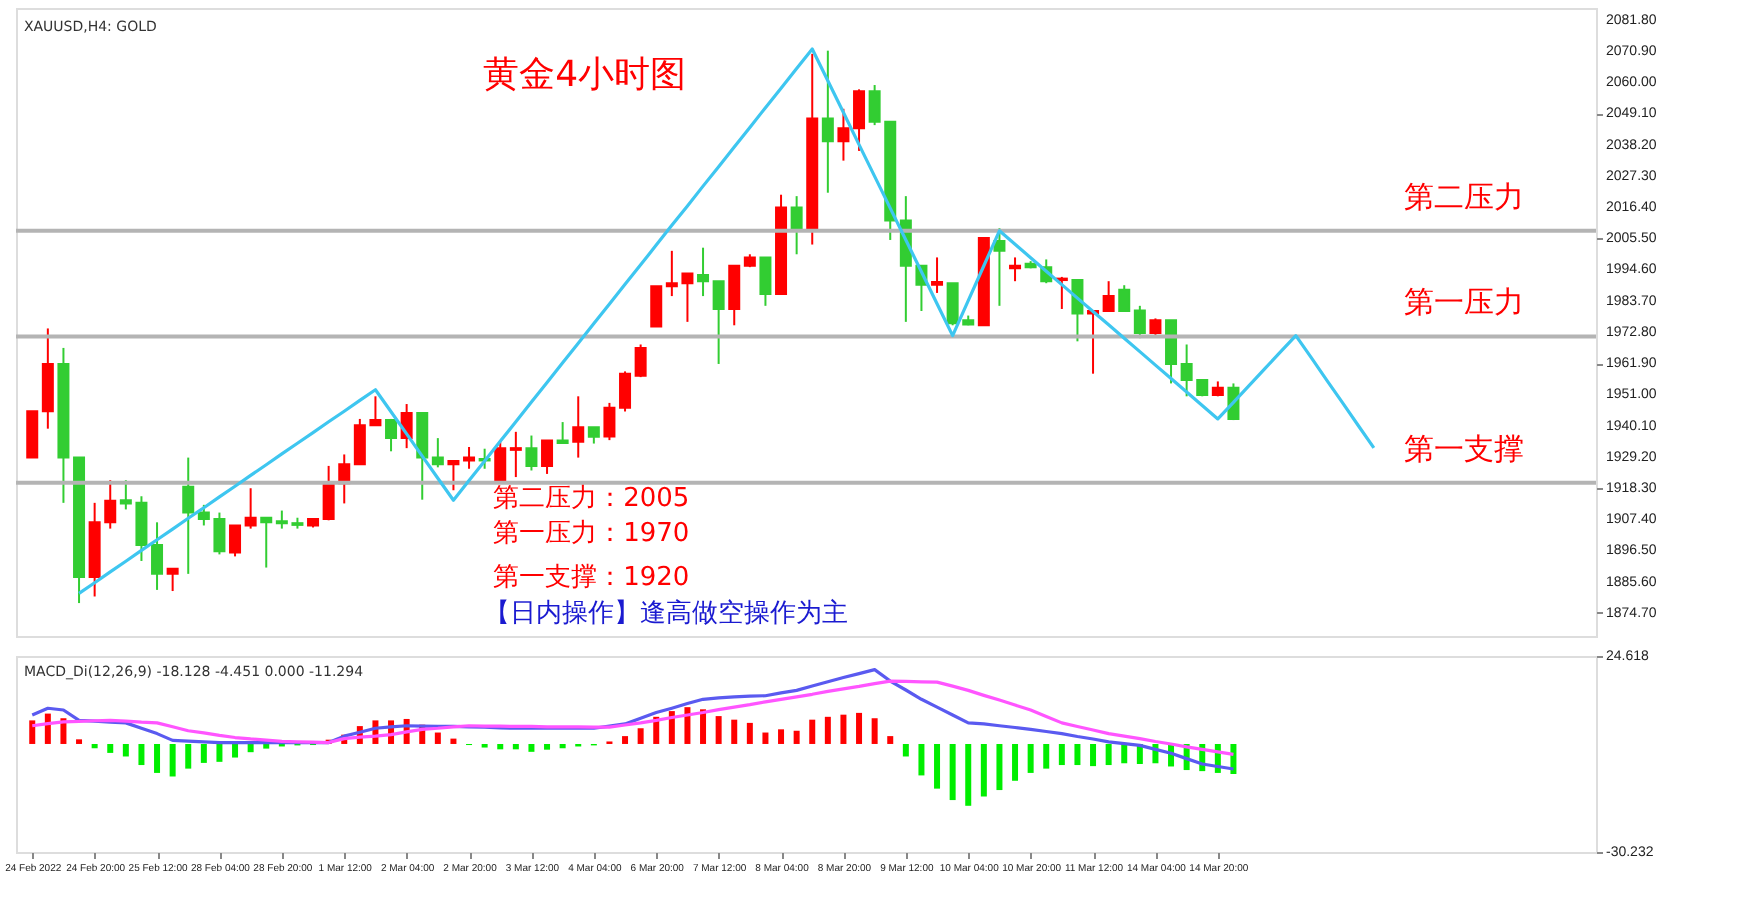 Image resolution: width=1740 pixels, height=898 pixels. Describe the element at coordinates (633, 717) in the screenshot. I see `line-series` at that location.